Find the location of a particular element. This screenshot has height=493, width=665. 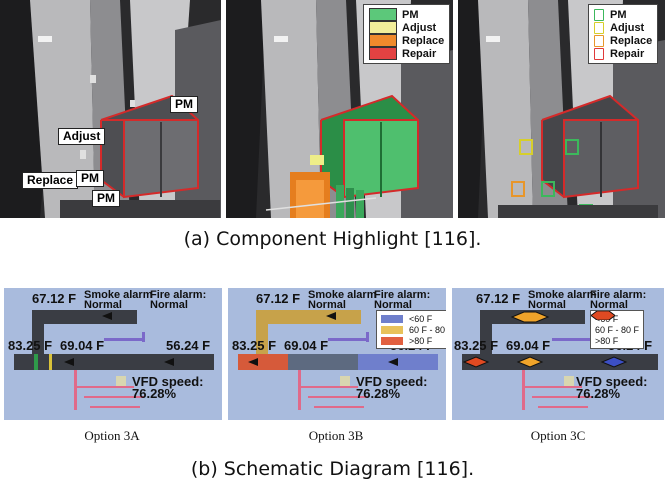

legend-row-hot-3c: >80 F is located at coordinates (615, 328).